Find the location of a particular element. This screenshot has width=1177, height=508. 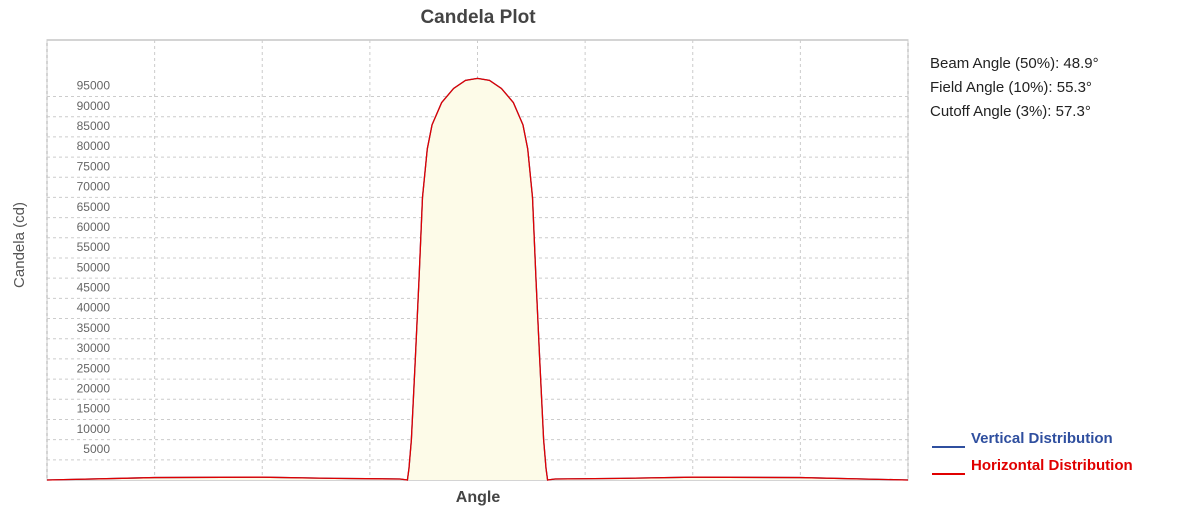

y-tick-label: 55000 is located at coordinates (94, 247).